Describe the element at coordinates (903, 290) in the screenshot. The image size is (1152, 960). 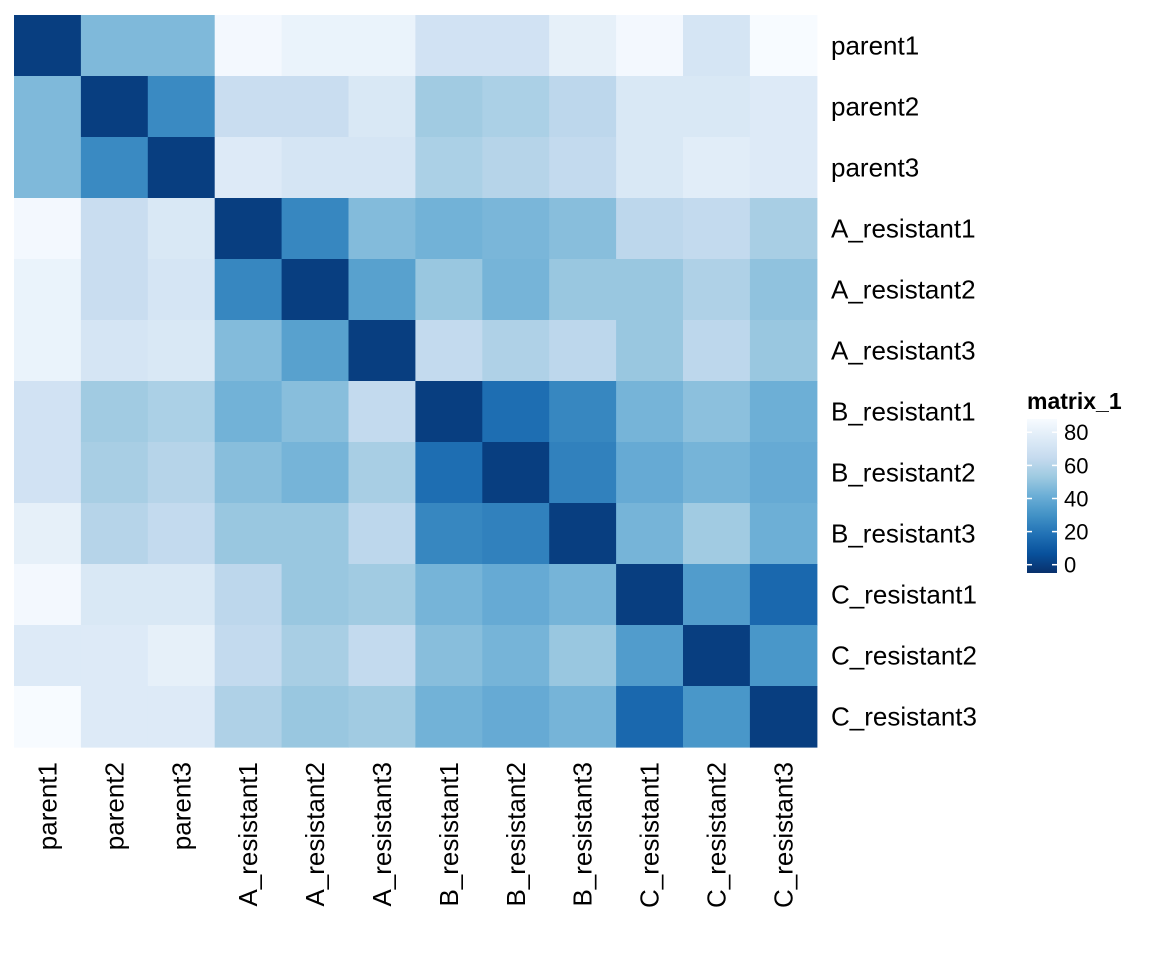
I see `row-label: A_resistant2` at that location.